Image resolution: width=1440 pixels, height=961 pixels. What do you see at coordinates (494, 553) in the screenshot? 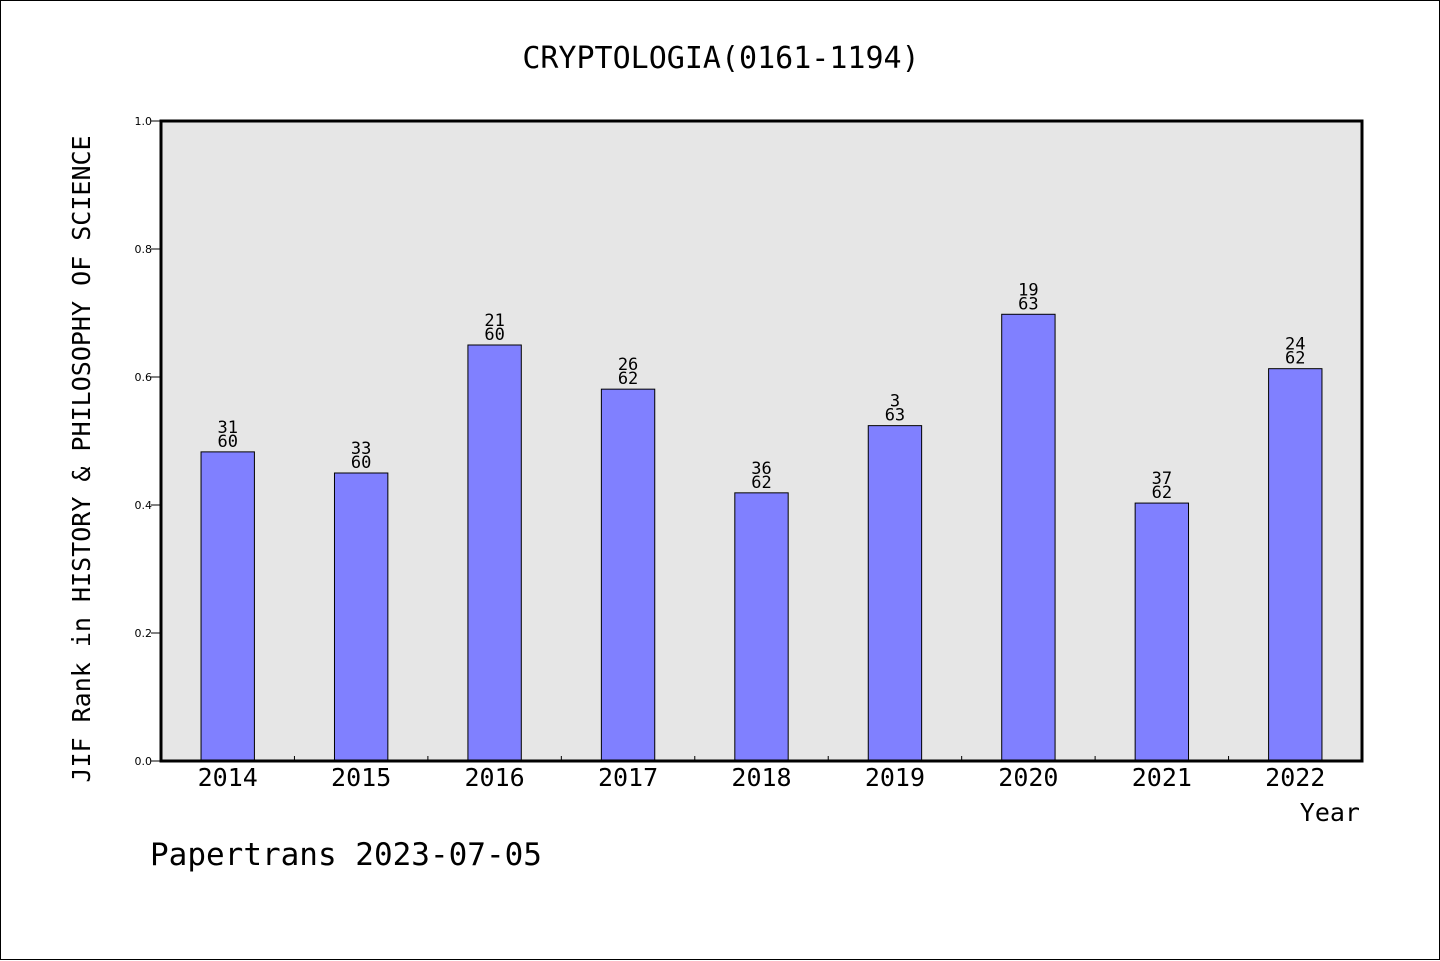
I see `bar-2016` at bounding box center [494, 553].